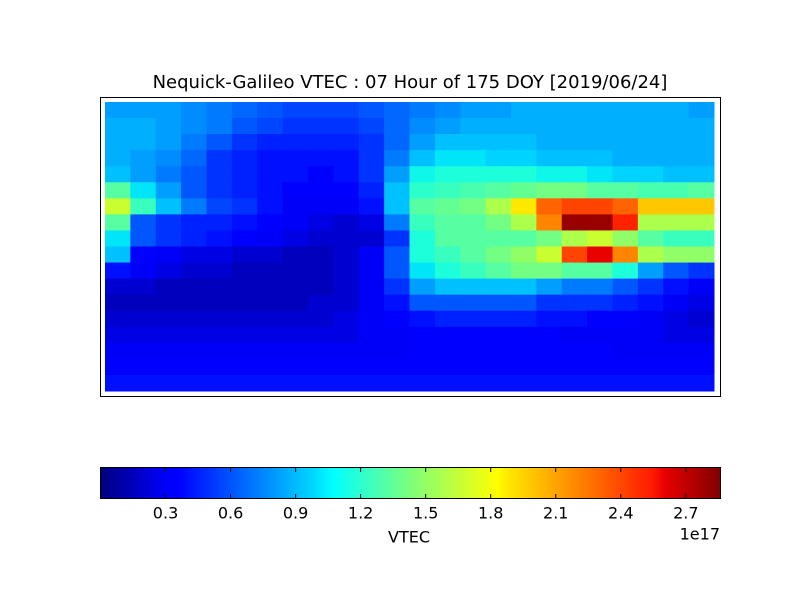  What do you see at coordinates (620, 513) in the screenshot?
I see `tick-label: 2.4` at bounding box center [620, 513].